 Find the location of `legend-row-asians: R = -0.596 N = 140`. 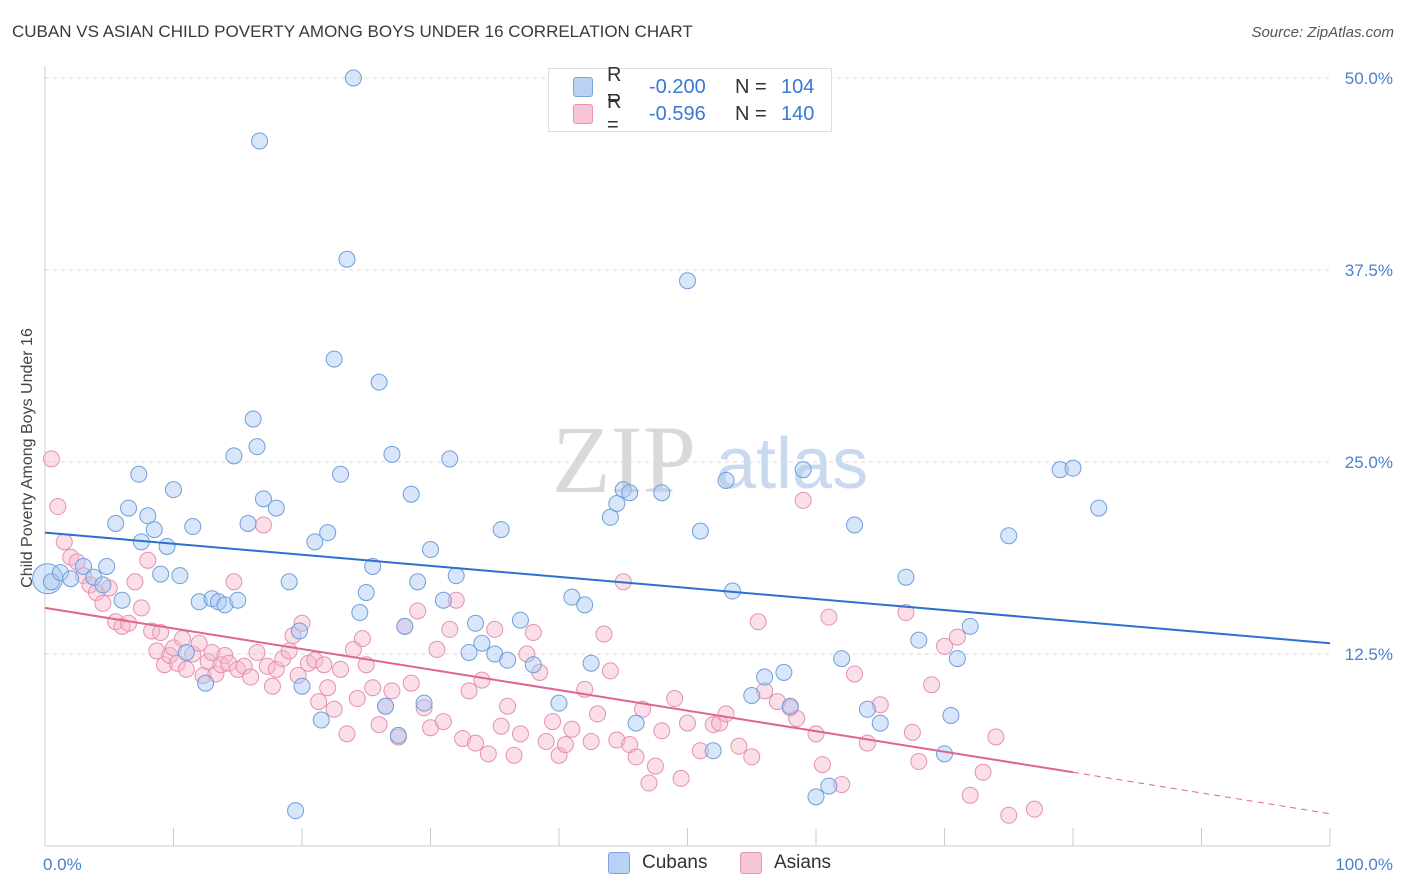

legend-row-asians: R = -0.596 N = 140 is located at coordinates (693, 113).